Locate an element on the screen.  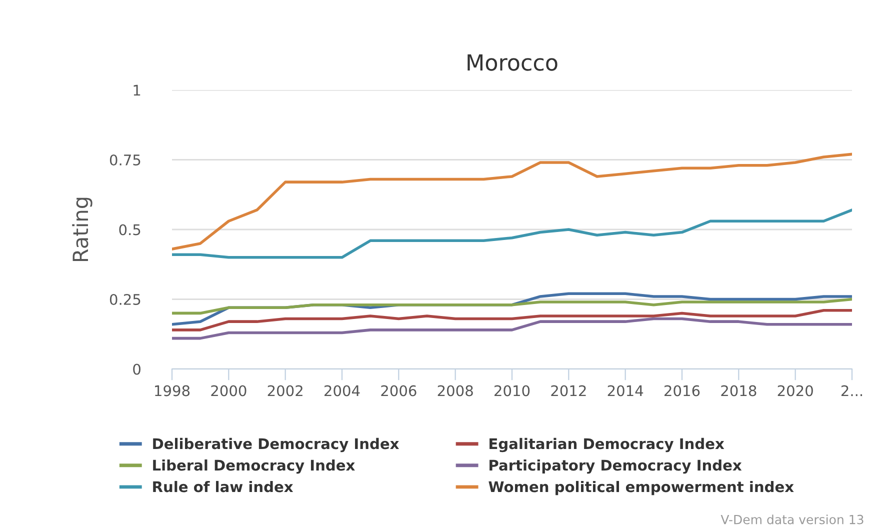
legend-label: Deliberative Democracy Index is located at coordinates (276, 445).